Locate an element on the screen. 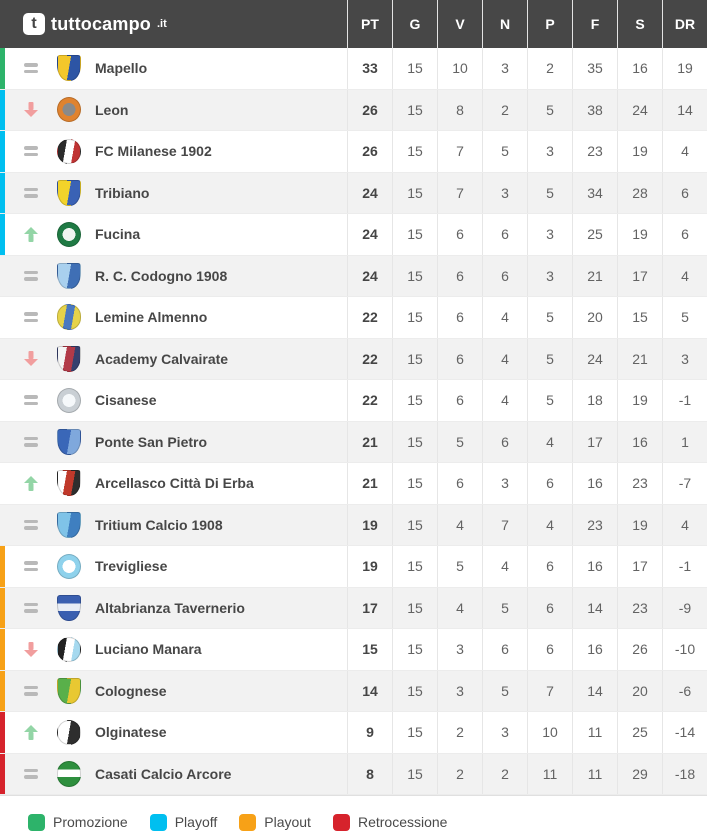 This screenshot has width=707, height=840. cell-s: 16 is located at coordinates (639, 68).